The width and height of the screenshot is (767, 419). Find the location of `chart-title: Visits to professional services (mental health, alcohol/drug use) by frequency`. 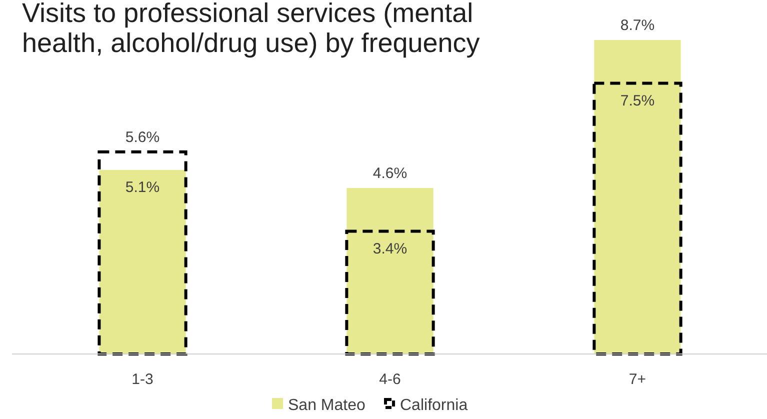

chart-title: Visits to professional services (mental health, alcohol/drug use) by frequency is located at coordinates (251, 29).